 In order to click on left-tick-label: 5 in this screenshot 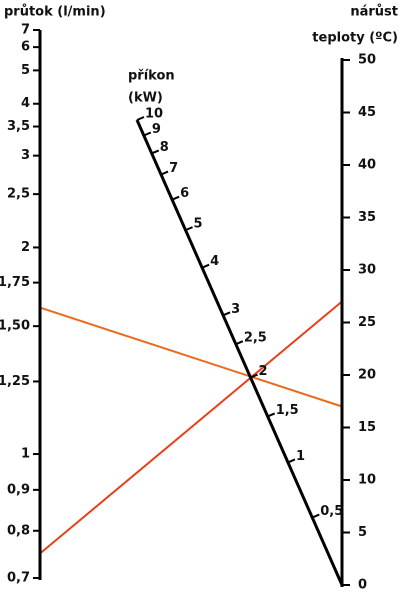, I will do `click(25, 70)`.